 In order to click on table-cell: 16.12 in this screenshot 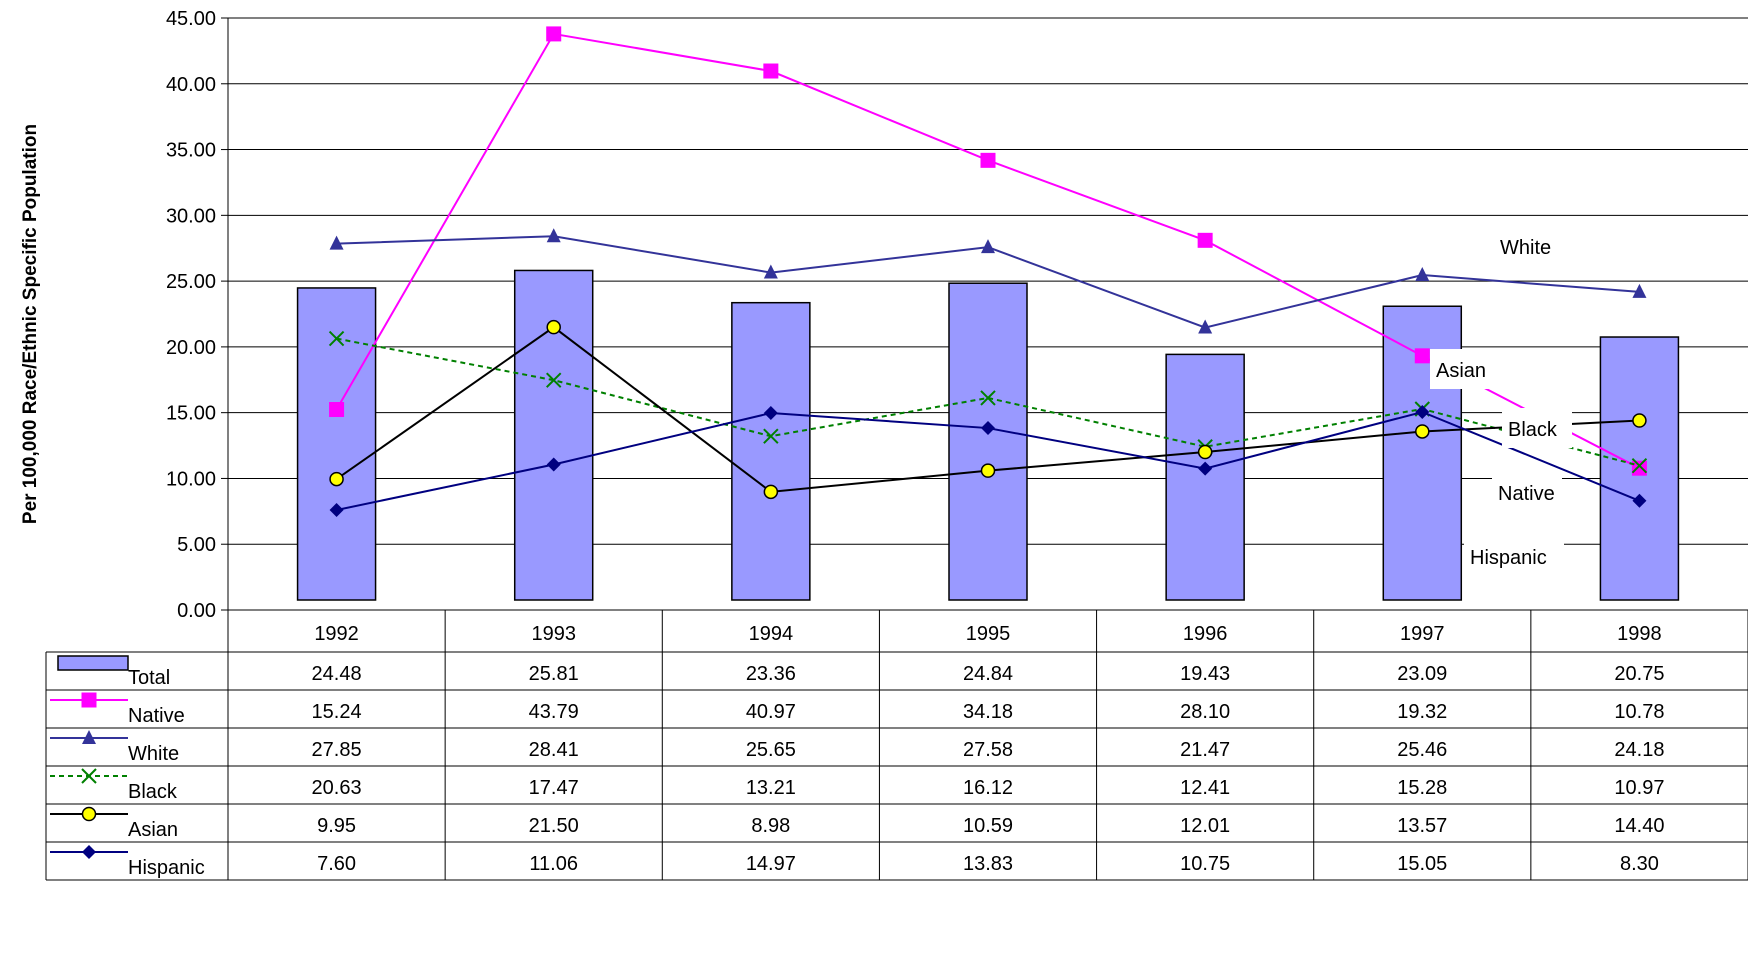, I will do `click(988, 788)`.